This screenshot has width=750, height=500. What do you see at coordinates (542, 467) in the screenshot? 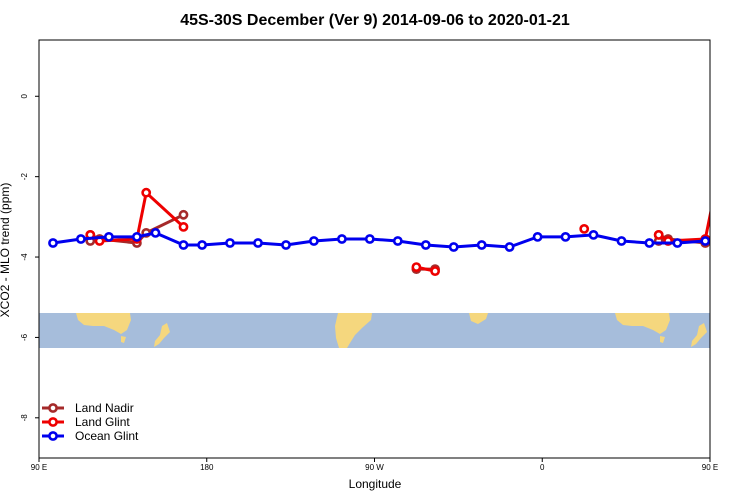
I see `x-tick-label: 0` at bounding box center [542, 467].